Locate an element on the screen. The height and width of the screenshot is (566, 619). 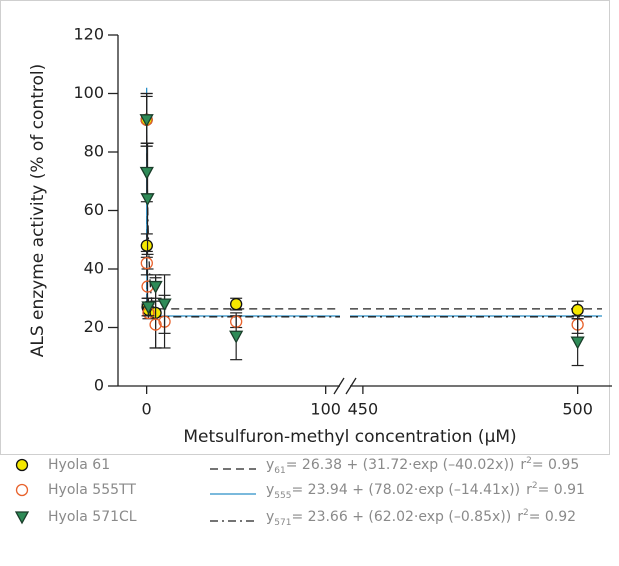
equation-sub: 571 is located at coordinates (282, 523).